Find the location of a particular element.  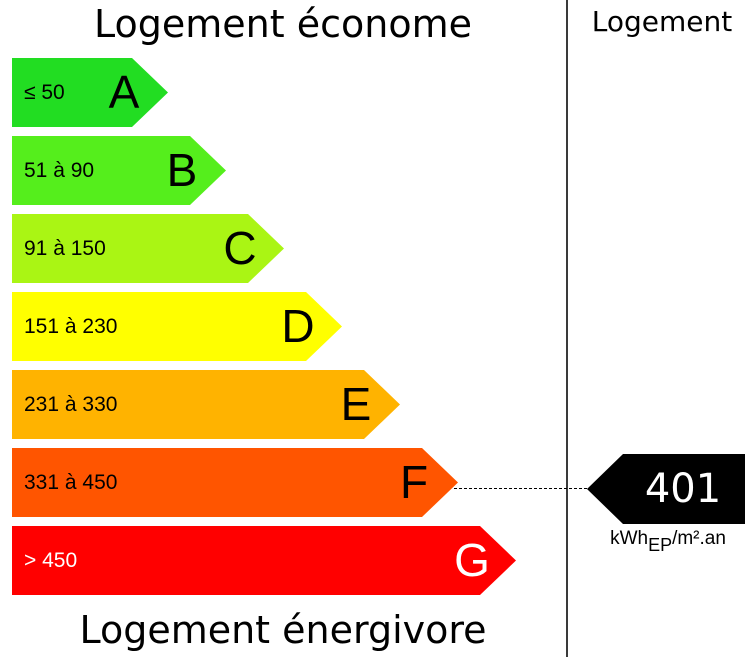

energy-band-f: 331 à 450 F is located at coordinates (235, 482).